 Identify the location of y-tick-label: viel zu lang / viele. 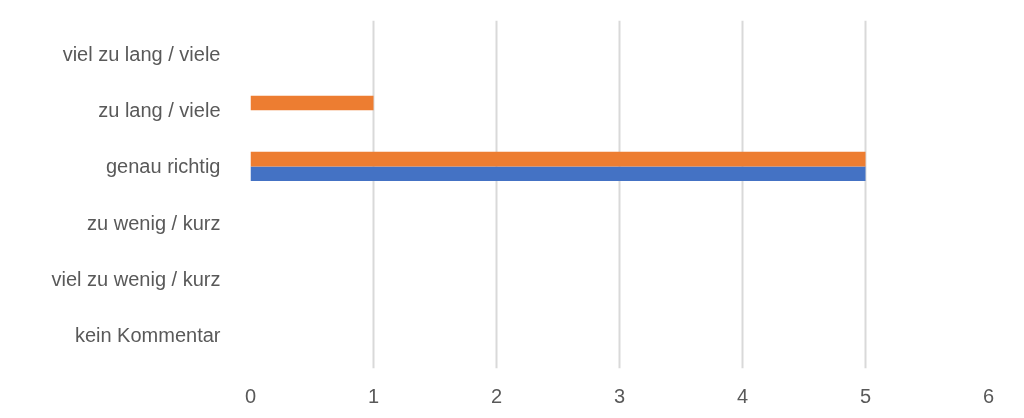
(141, 54).